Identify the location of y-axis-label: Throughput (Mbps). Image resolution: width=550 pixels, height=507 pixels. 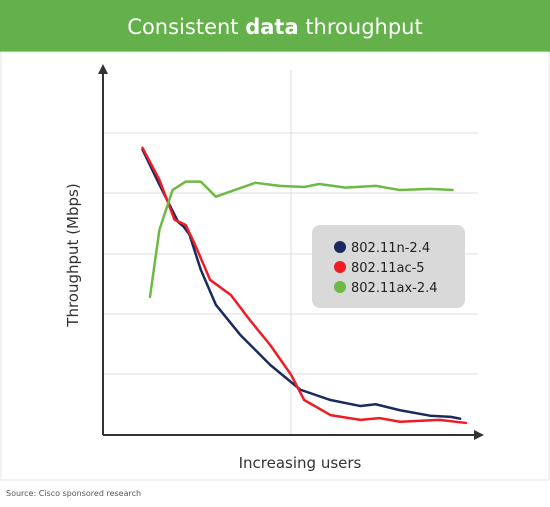
(73, 255).